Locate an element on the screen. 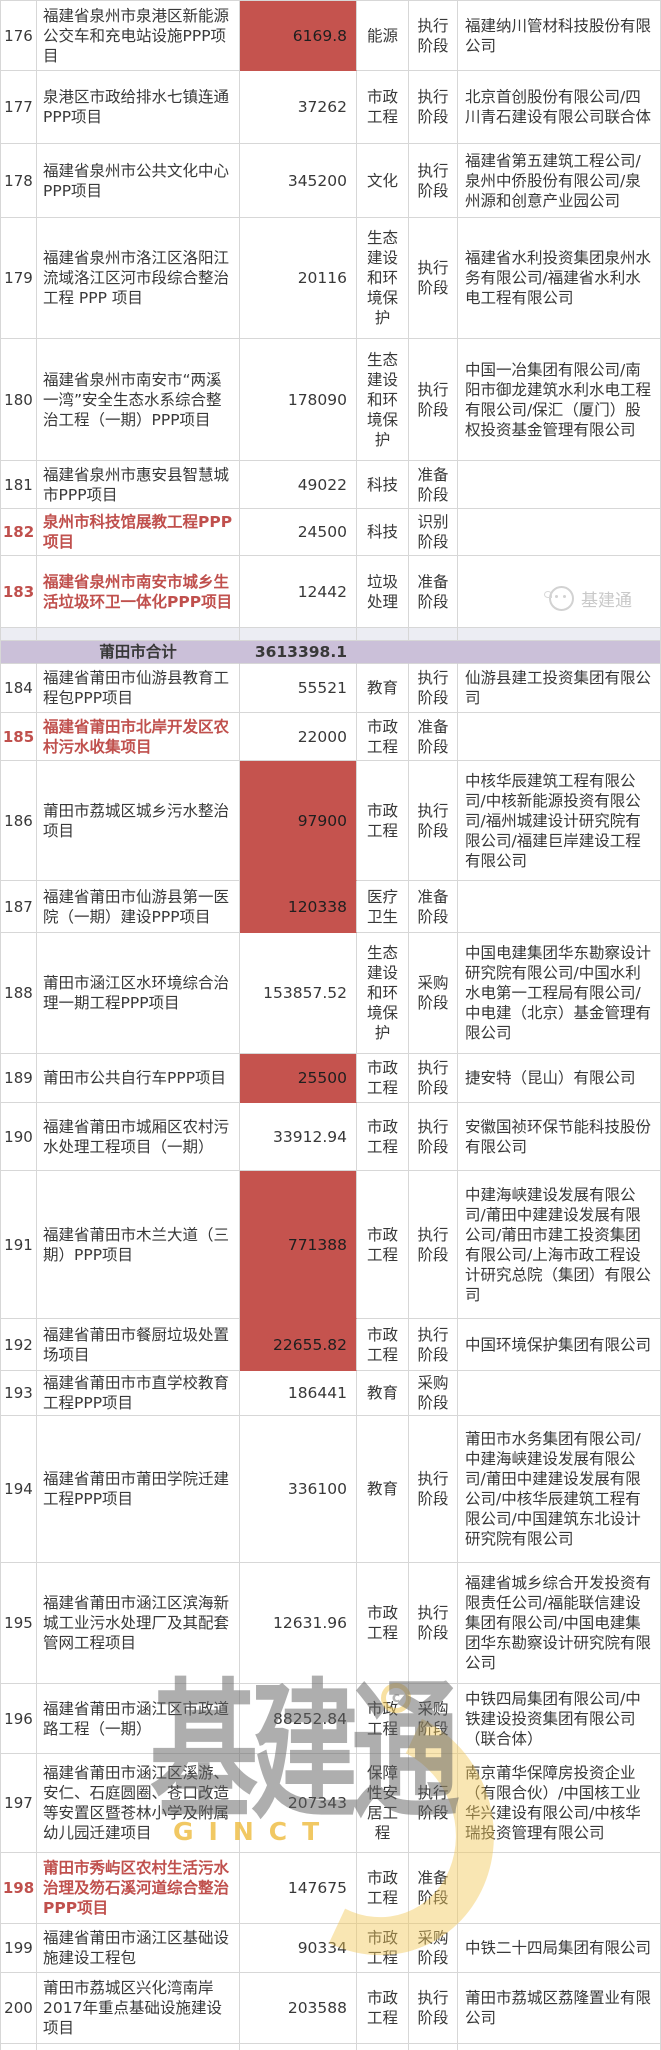 Image resolution: width=661 pixels, height=2050 pixels. investment-amount: 207343 is located at coordinates (317, 1803).